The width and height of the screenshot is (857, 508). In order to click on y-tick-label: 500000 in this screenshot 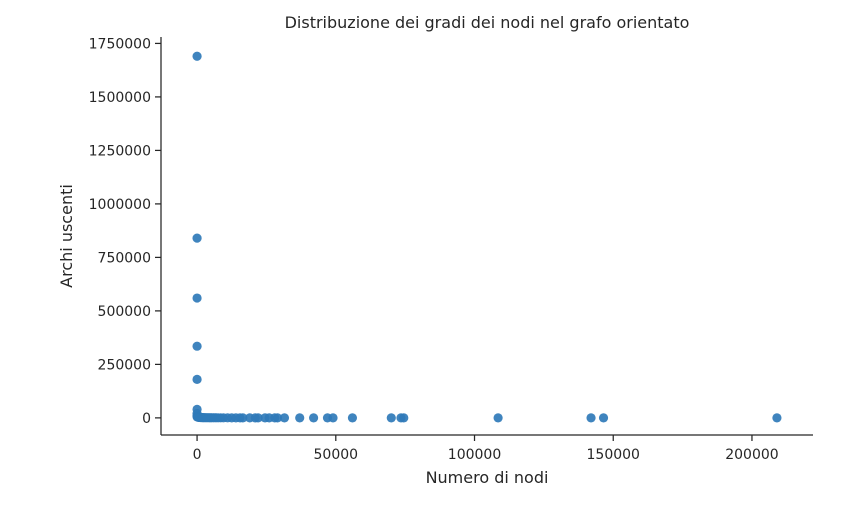, I will do `click(124, 312)`.